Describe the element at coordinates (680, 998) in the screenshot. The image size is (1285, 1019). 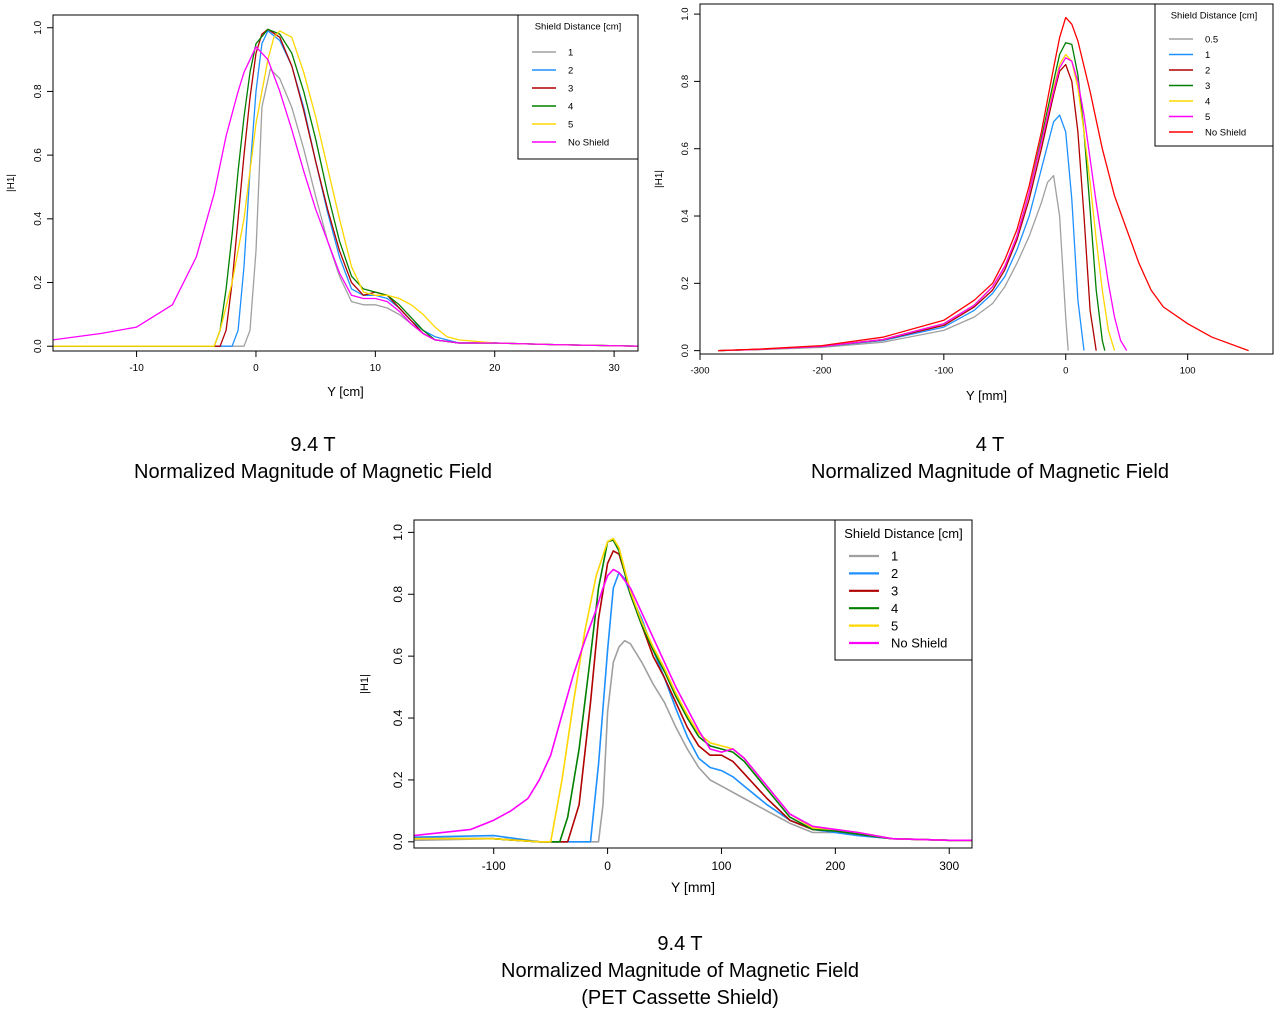
I see `chart-3-caption-line-3: (PET Cassette Shield)` at that location.